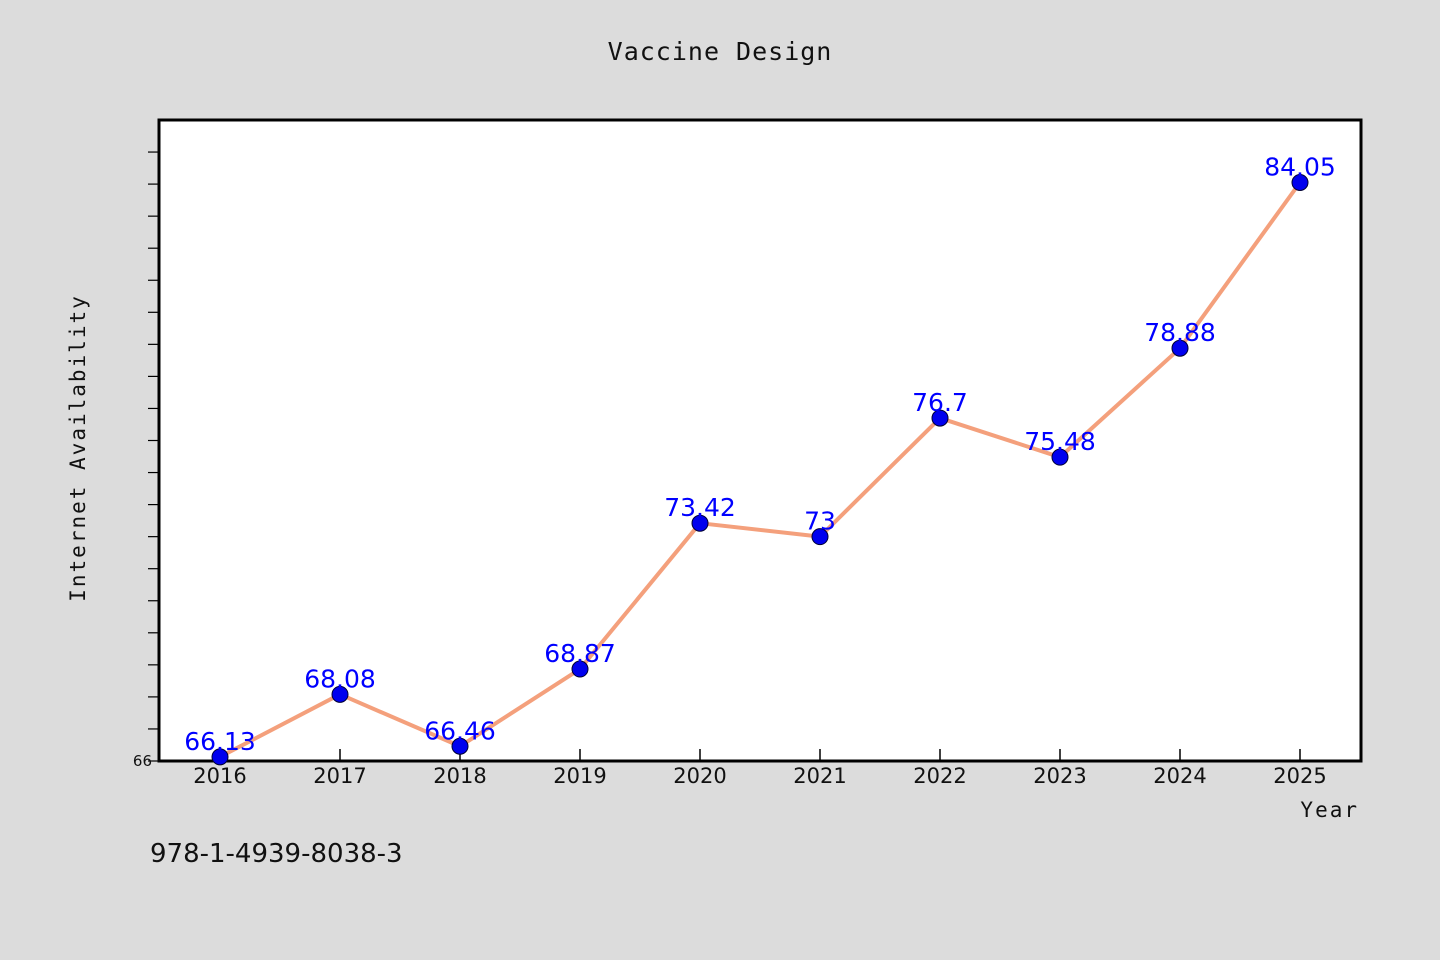 The image size is (1440, 960). I want to click on x-tick-label: 2024, so click(1179, 776).